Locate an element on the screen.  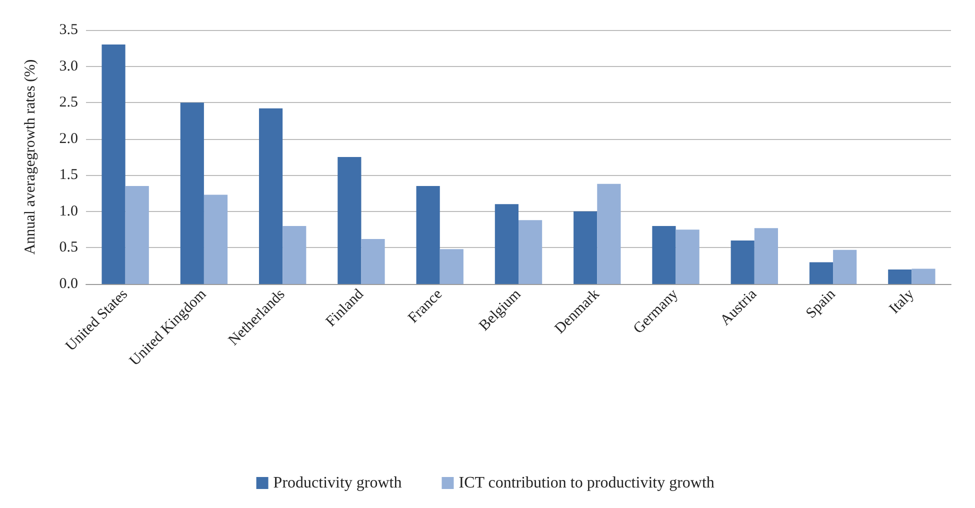
y-tick-label: 0.5 is located at coordinates (68, 248).